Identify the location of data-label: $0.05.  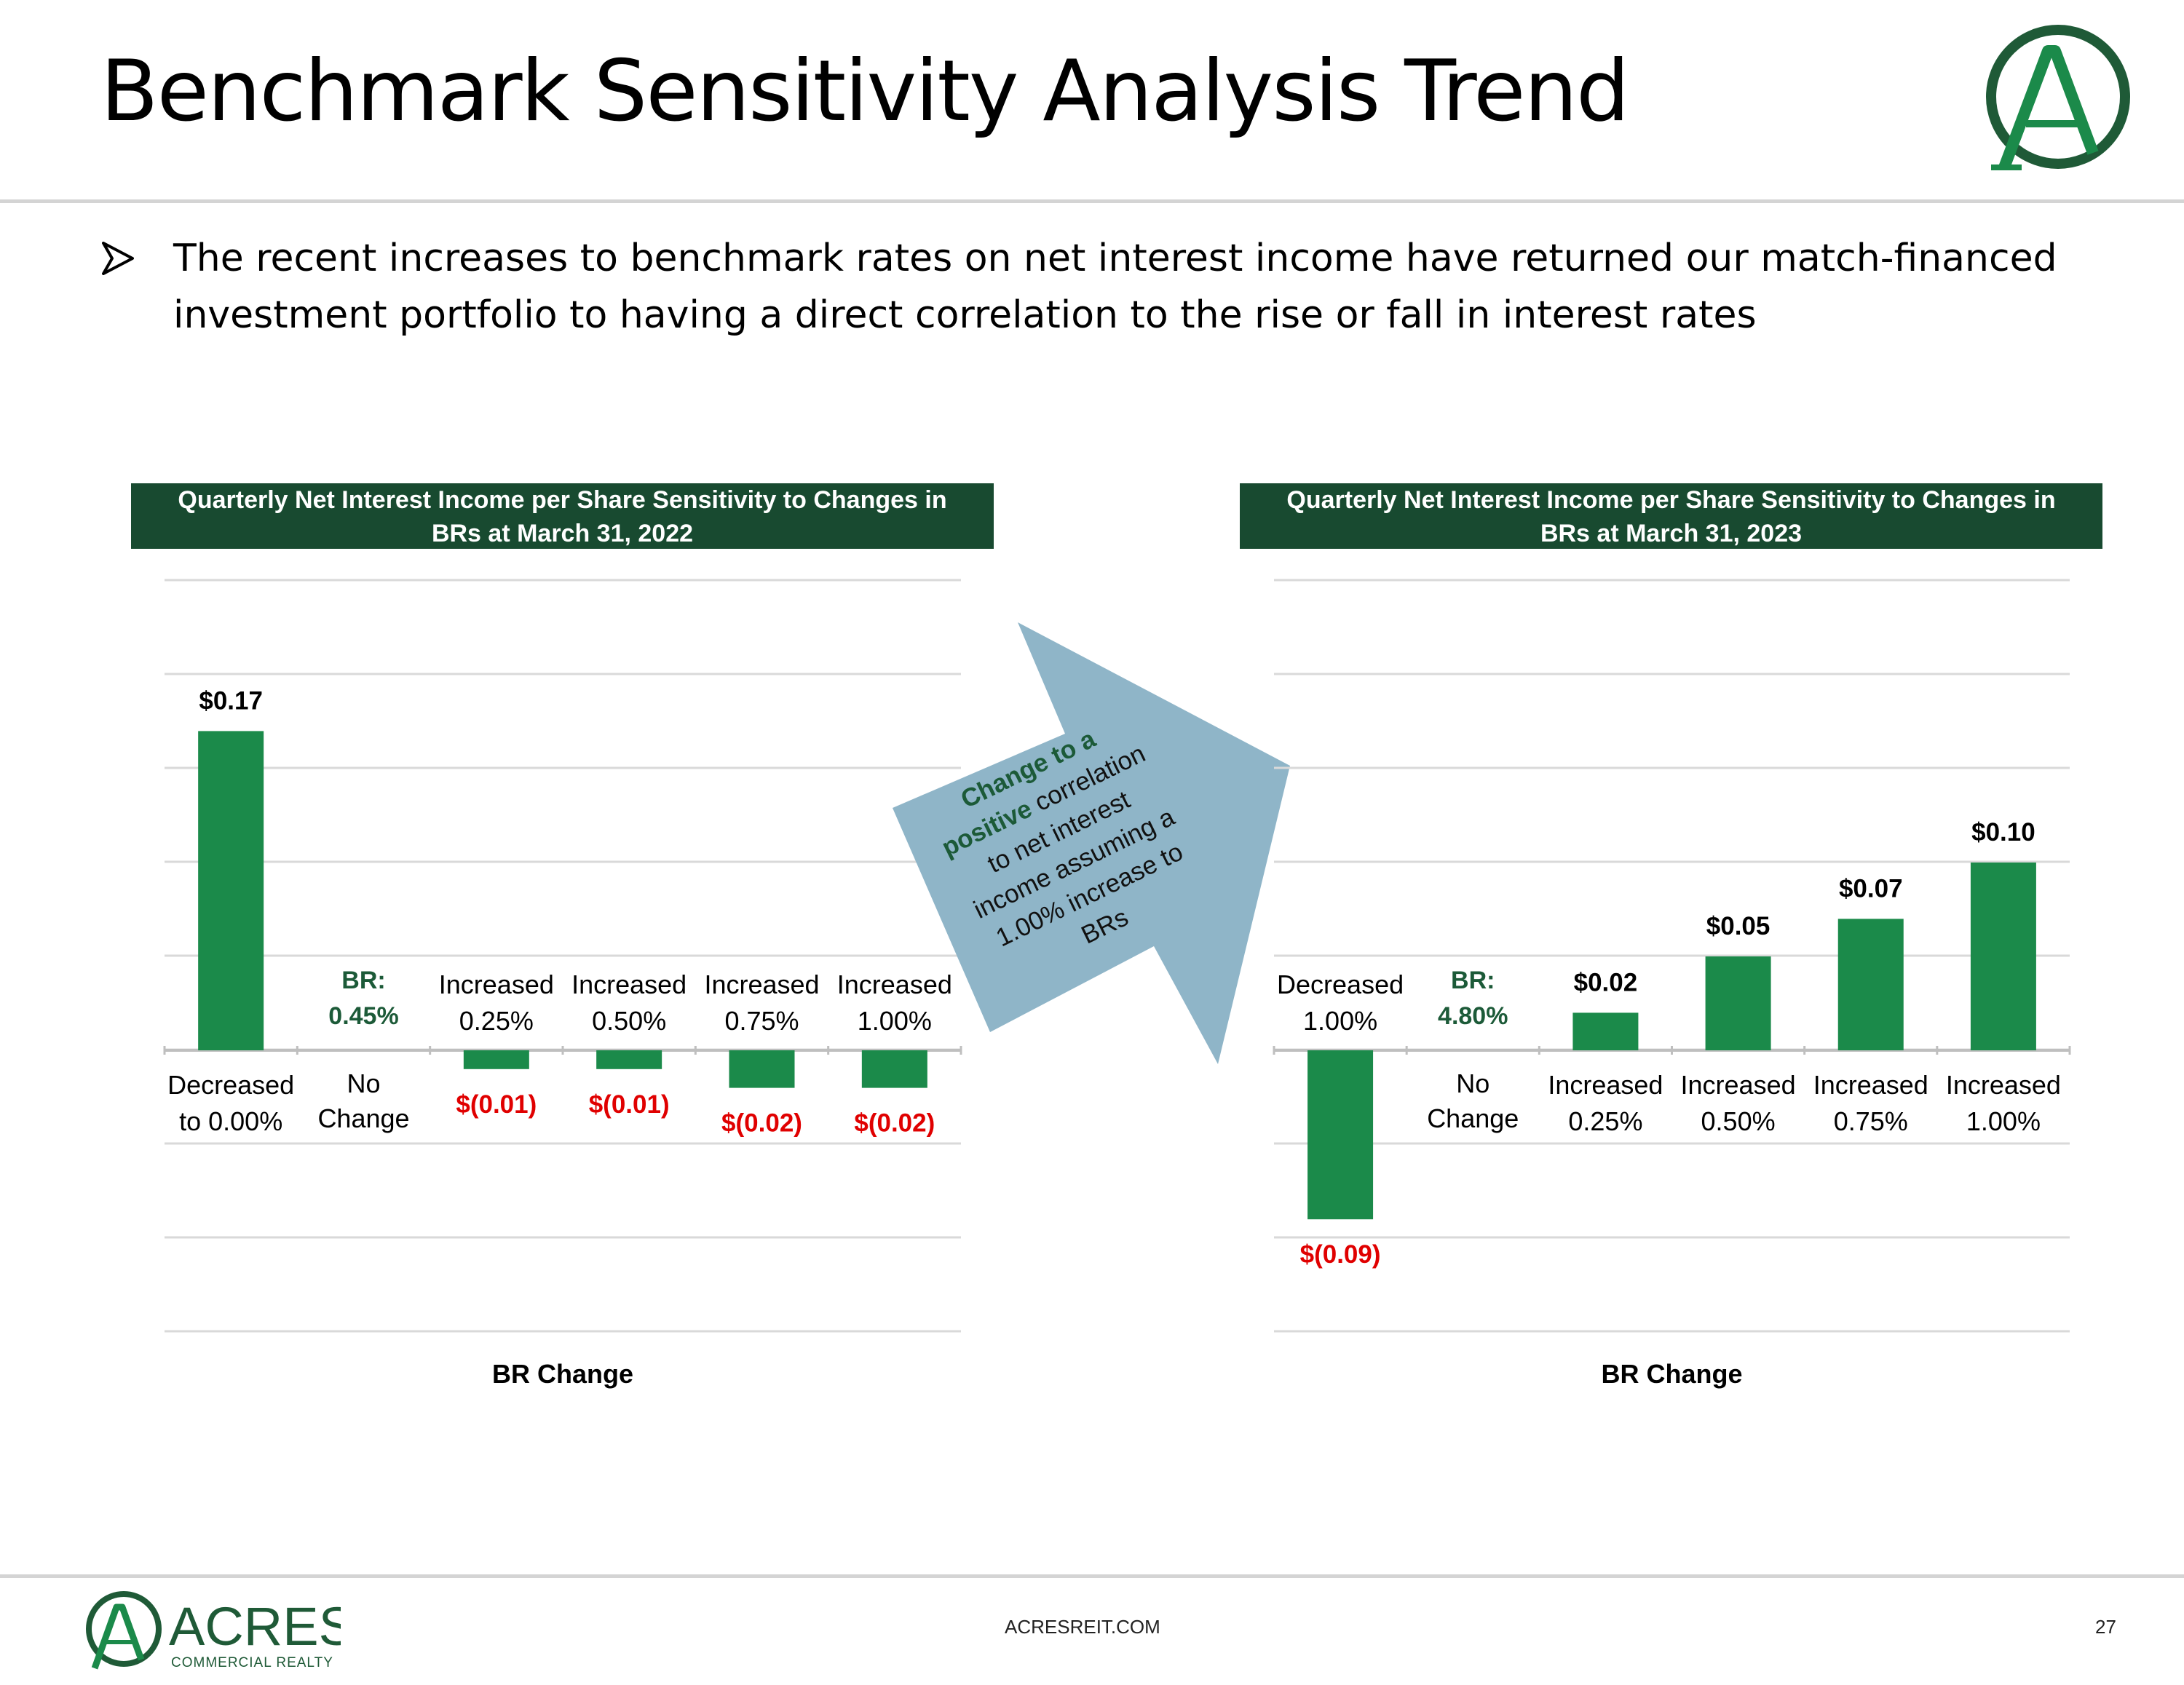
(1738, 926).